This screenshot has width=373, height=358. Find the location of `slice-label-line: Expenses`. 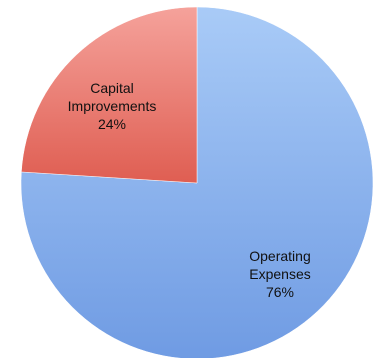

slice-label-line: Expenses is located at coordinates (279, 274).